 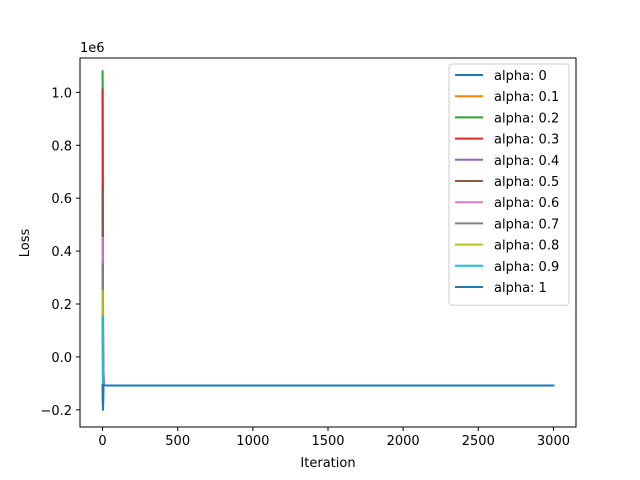 What do you see at coordinates (252, 441) in the screenshot?
I see `x-tick-label: 1000` at bounding box center [252, 441].